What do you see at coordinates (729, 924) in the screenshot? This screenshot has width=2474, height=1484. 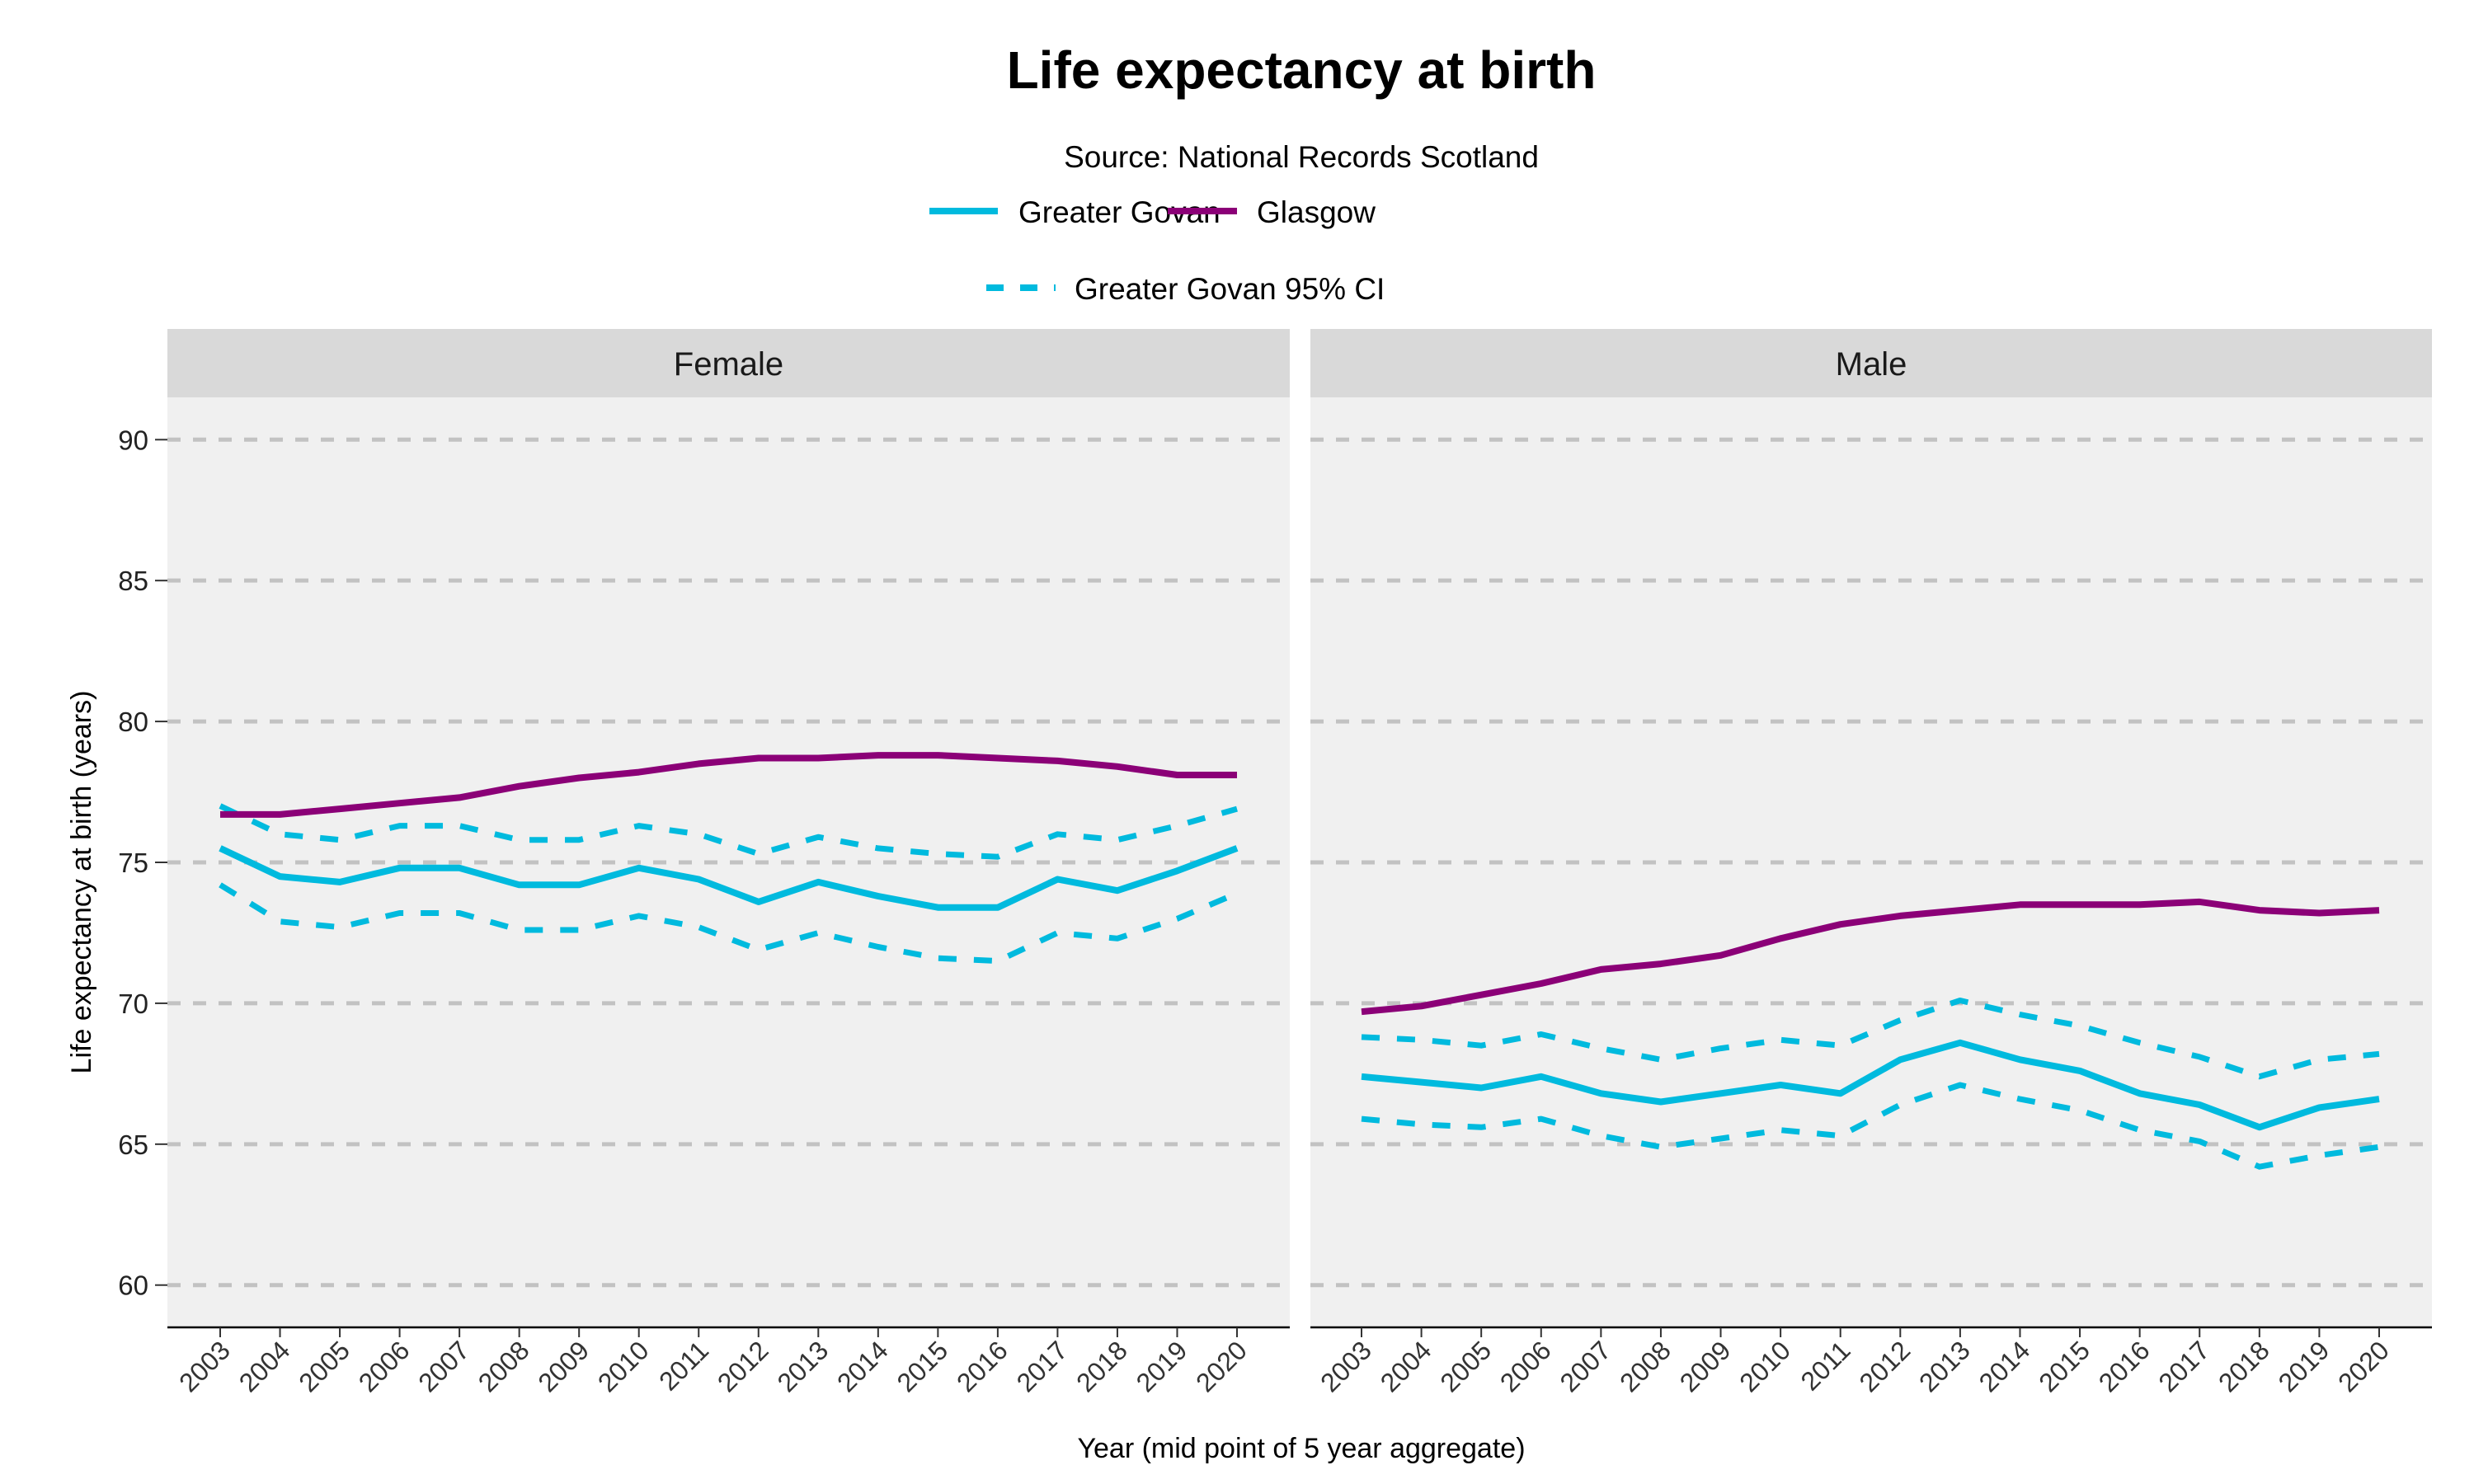 I see `series-greater-govan-ci-lower` at bounding box center [729, 924].